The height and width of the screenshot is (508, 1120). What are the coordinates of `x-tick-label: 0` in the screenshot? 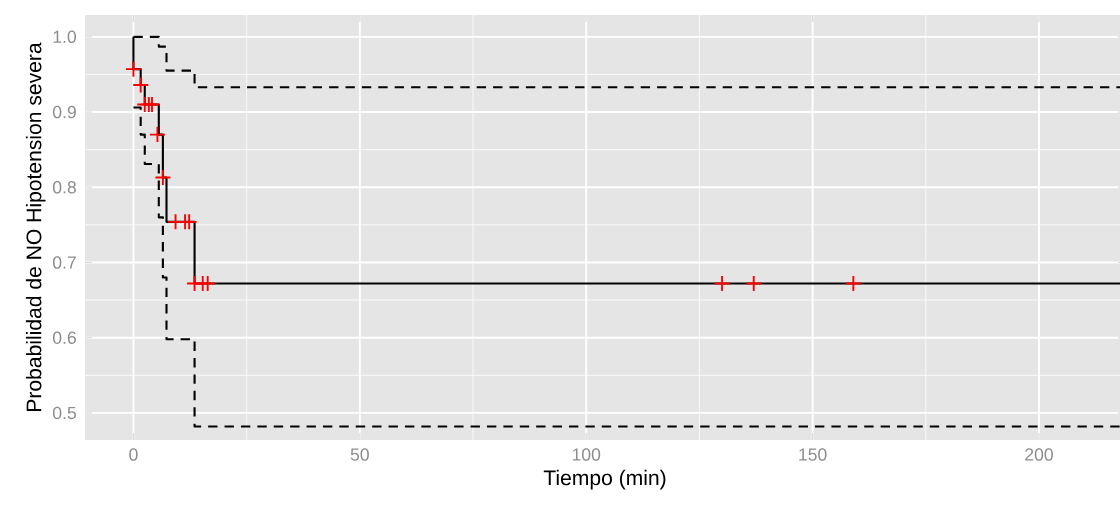 It's located at (133, 454).